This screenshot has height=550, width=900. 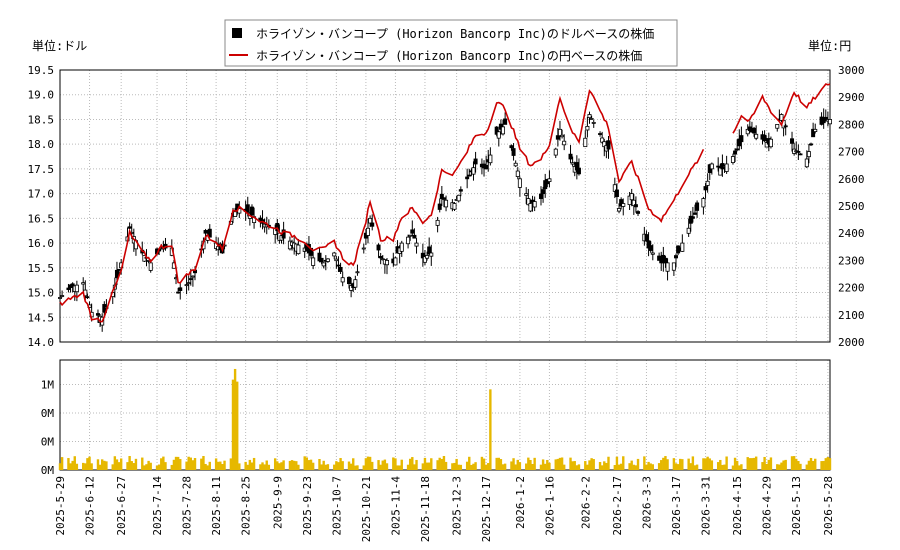 What do you see at coordinates (366, 509) in the screenshot?
I see `x-tick-label: 2025-10-21` at bounding box center [366, 509].